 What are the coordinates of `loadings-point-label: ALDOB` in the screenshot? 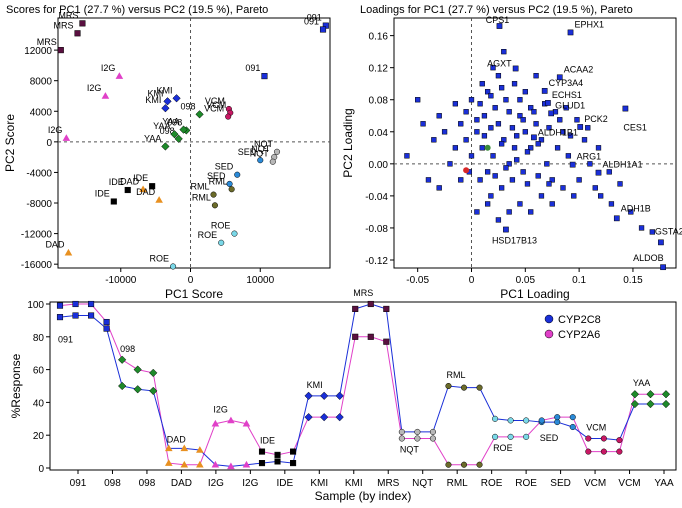 It's located at (648, 258).